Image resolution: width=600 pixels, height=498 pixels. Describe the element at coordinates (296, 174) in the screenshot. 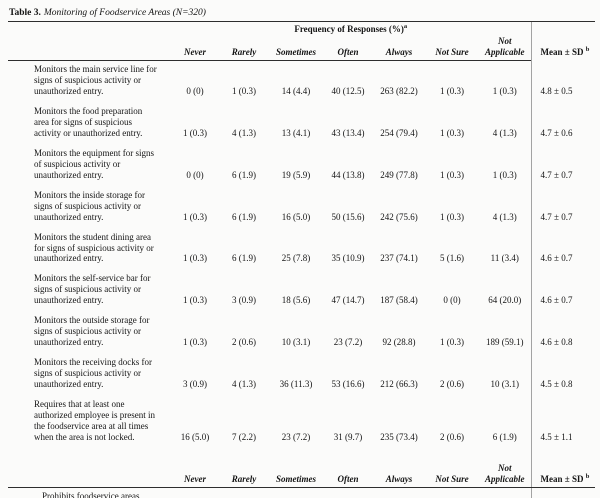

I see `frequency-value: 19 (5.9)` at that location.